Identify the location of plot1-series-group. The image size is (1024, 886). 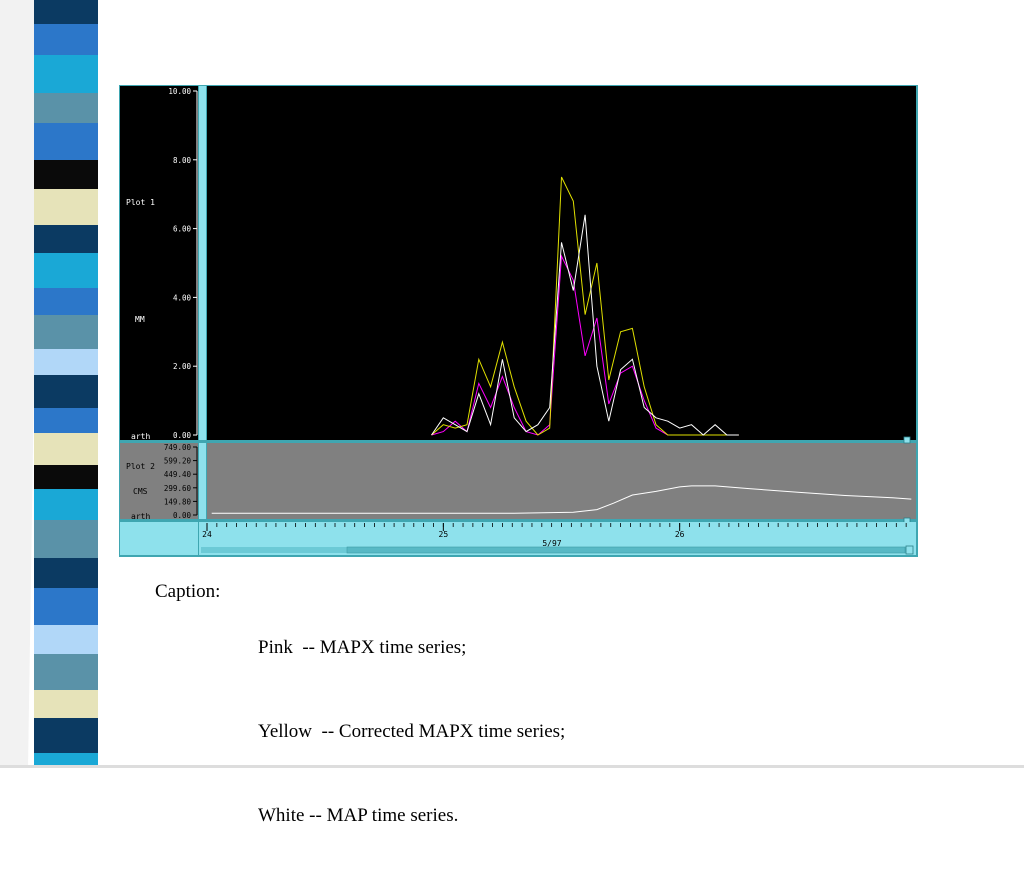
(585, 306).